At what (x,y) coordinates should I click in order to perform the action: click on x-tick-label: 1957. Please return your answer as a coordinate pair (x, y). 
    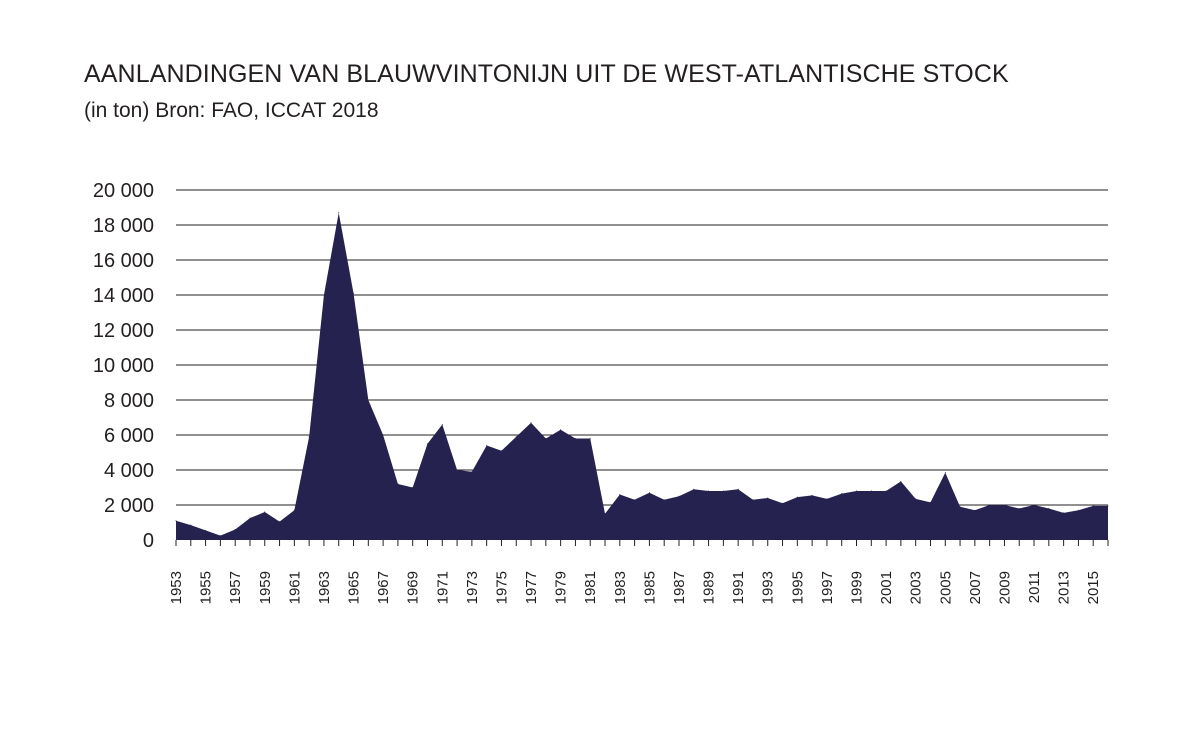
    Looking at the image, I should click on (235, 587).